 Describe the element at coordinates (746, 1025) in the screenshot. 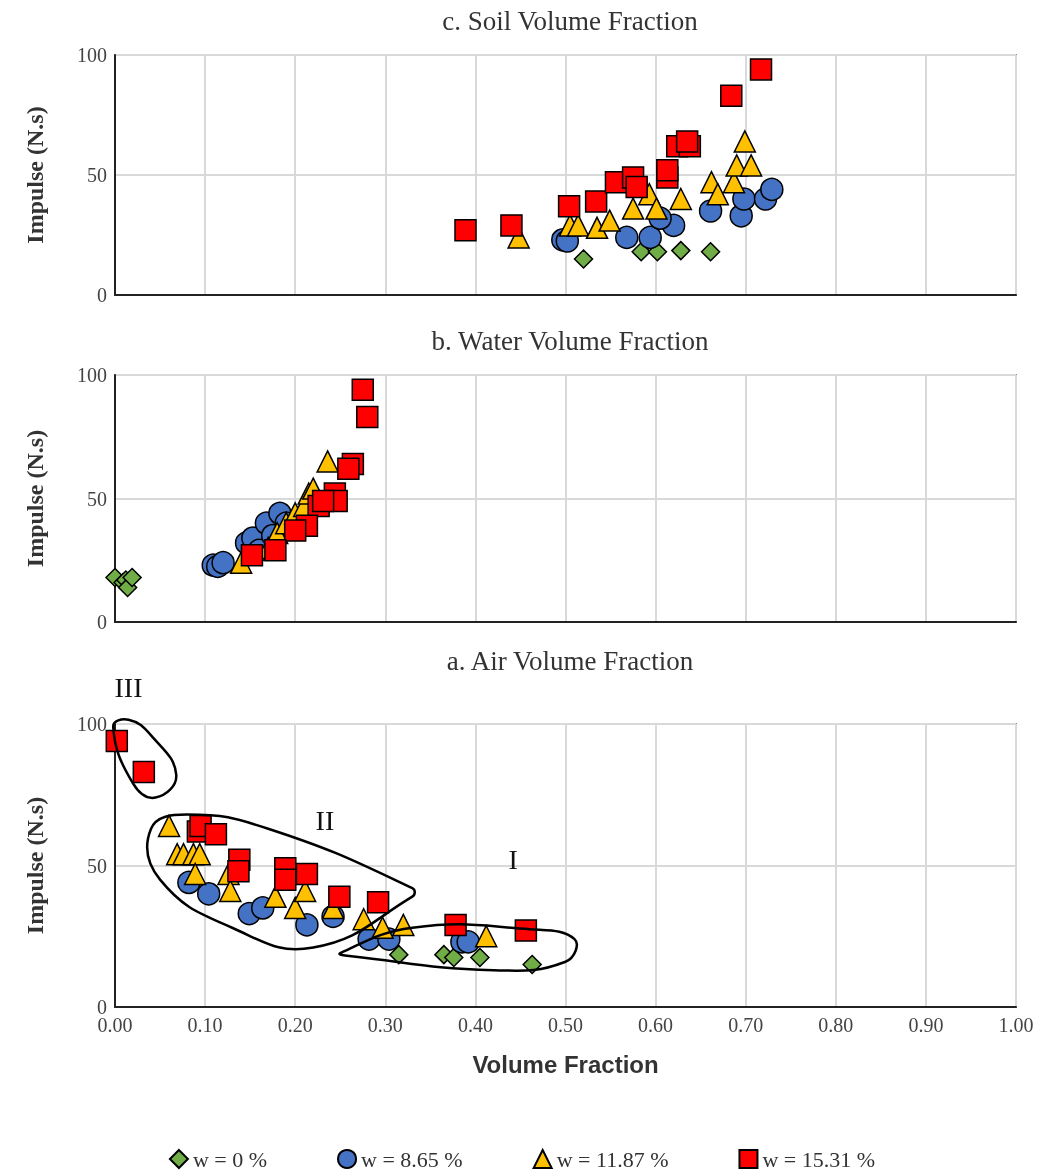

I see `x-tick-label: 0.70` at that location.